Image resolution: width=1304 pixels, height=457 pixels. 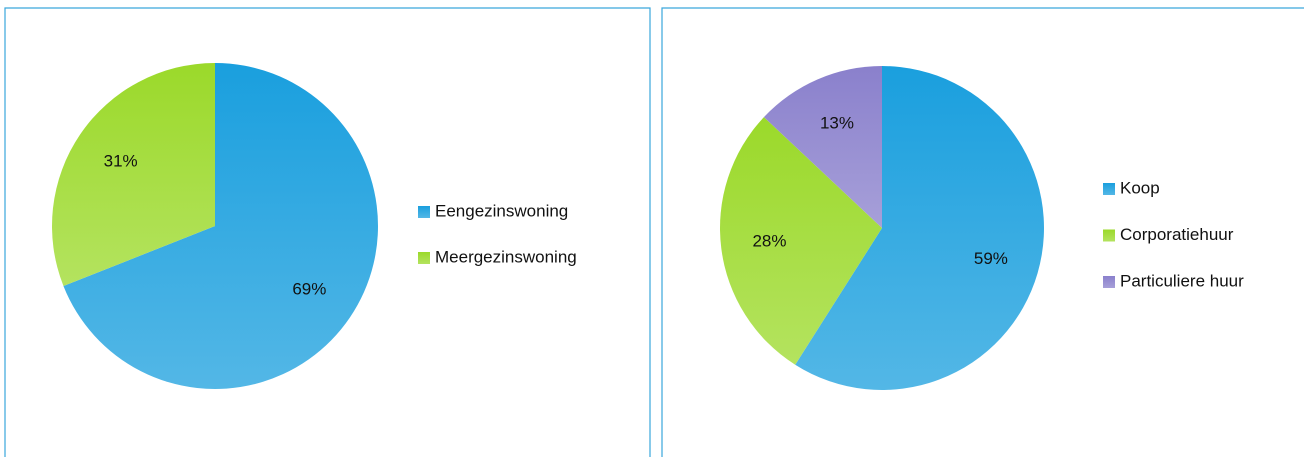 What do you see at coordinates (1182, 280) in the screenshot?
I see `legend-label: Particuliere huur` at bounding box center [1182, 280].